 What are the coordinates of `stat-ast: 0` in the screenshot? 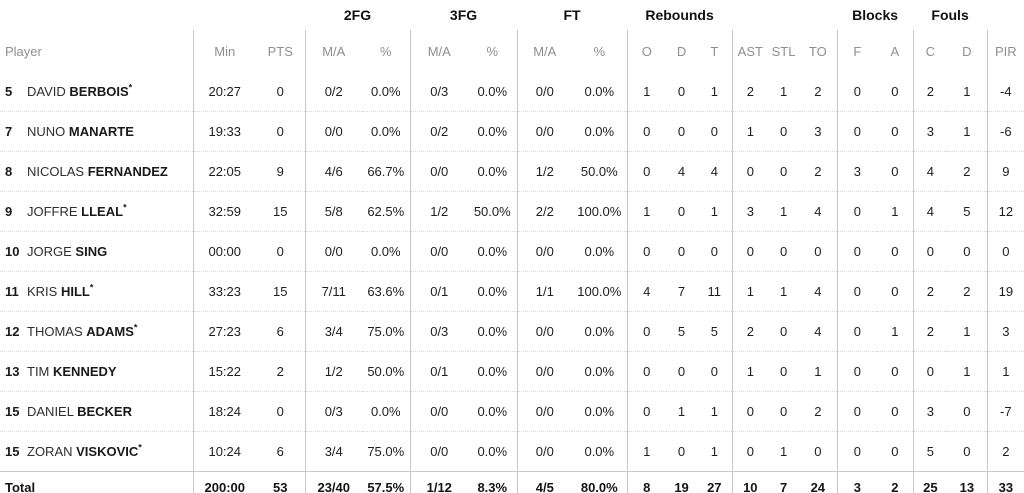 It's located at (750, 451).